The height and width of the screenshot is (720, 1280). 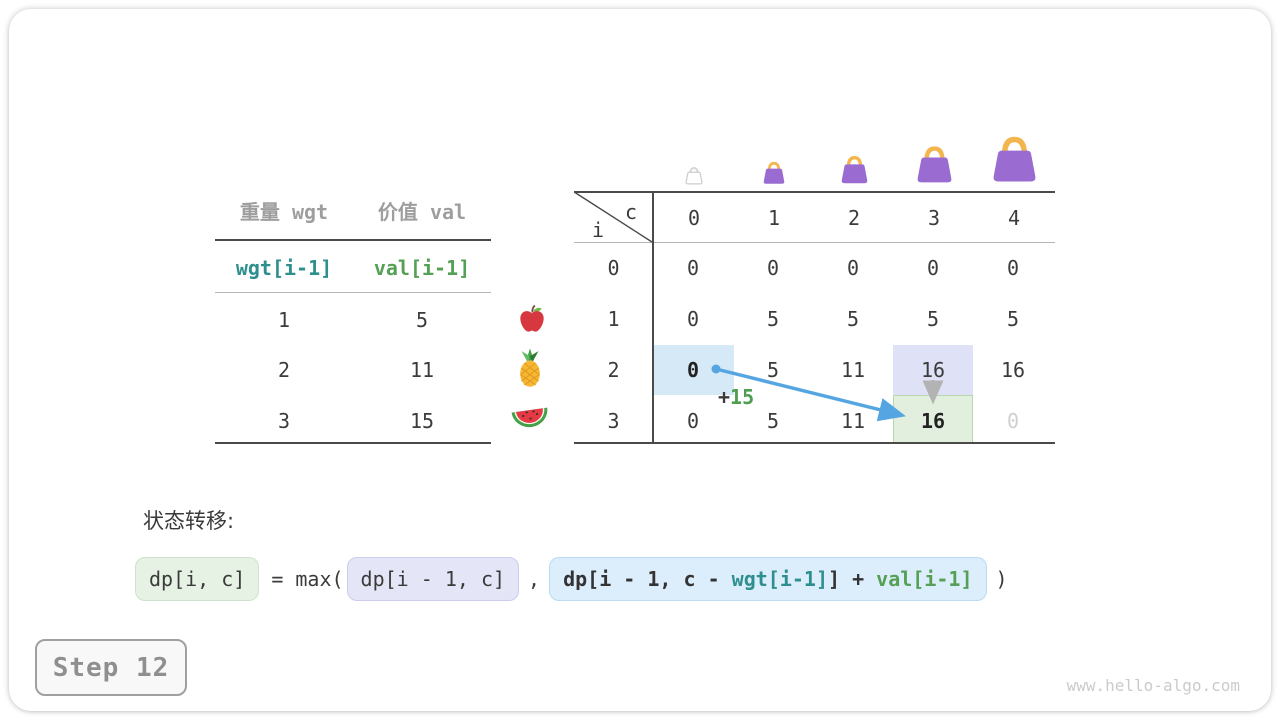 What do you see at coordinates (353, 320) in the screenshot?
I see `items-table-row-1: 1 5` at bounding box center [353, 320].